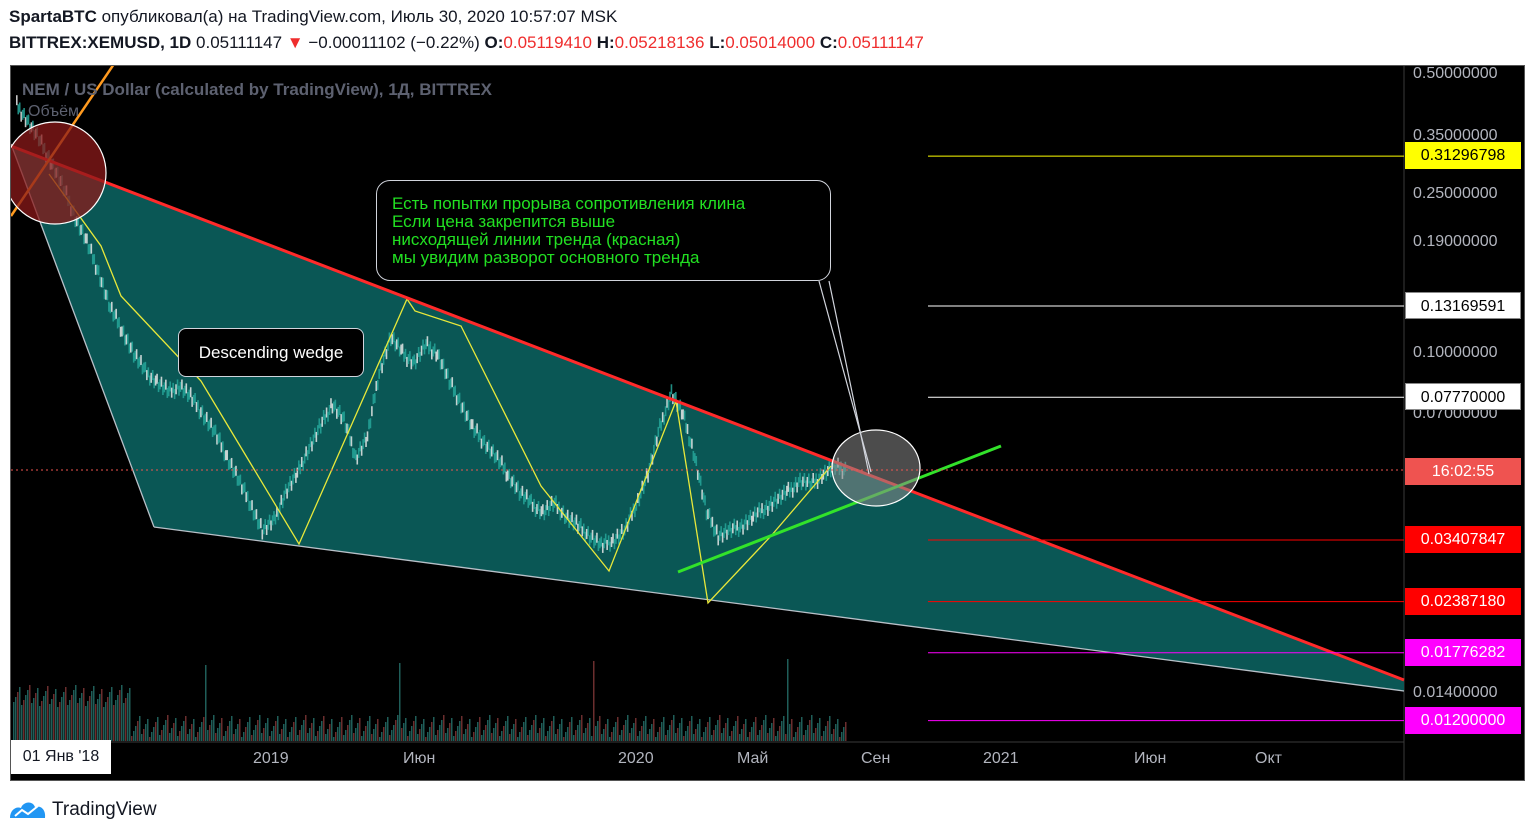 The image size is (1534, 836). I want to click on price-tick-label: 0.01400000, so click(1455, 692).